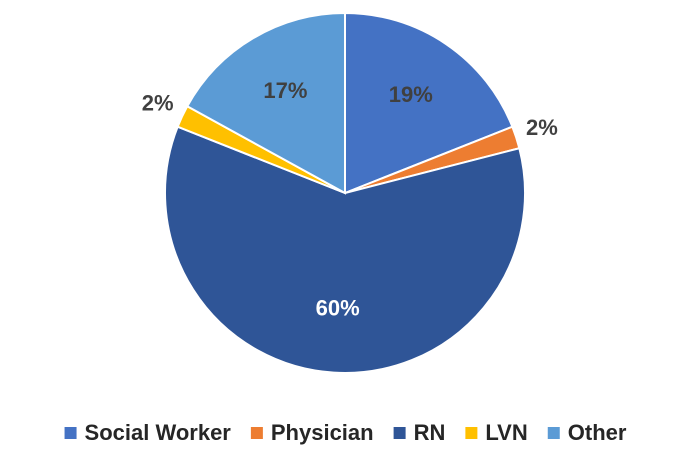  Describe the element at coordinates (506, 432) in the screenshot. I see `legend-label: LVN` at that location.